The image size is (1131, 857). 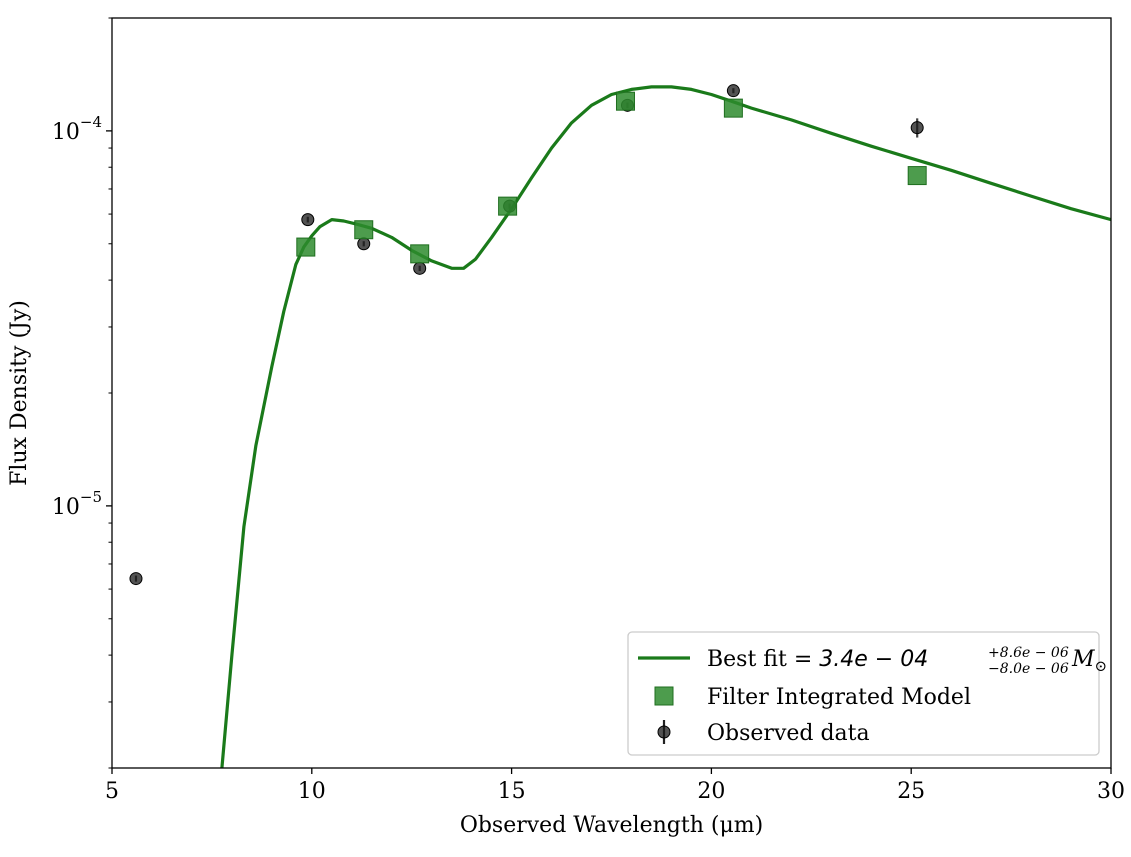 I want to click on legend-square-swatch, so click(x=664, y=696).